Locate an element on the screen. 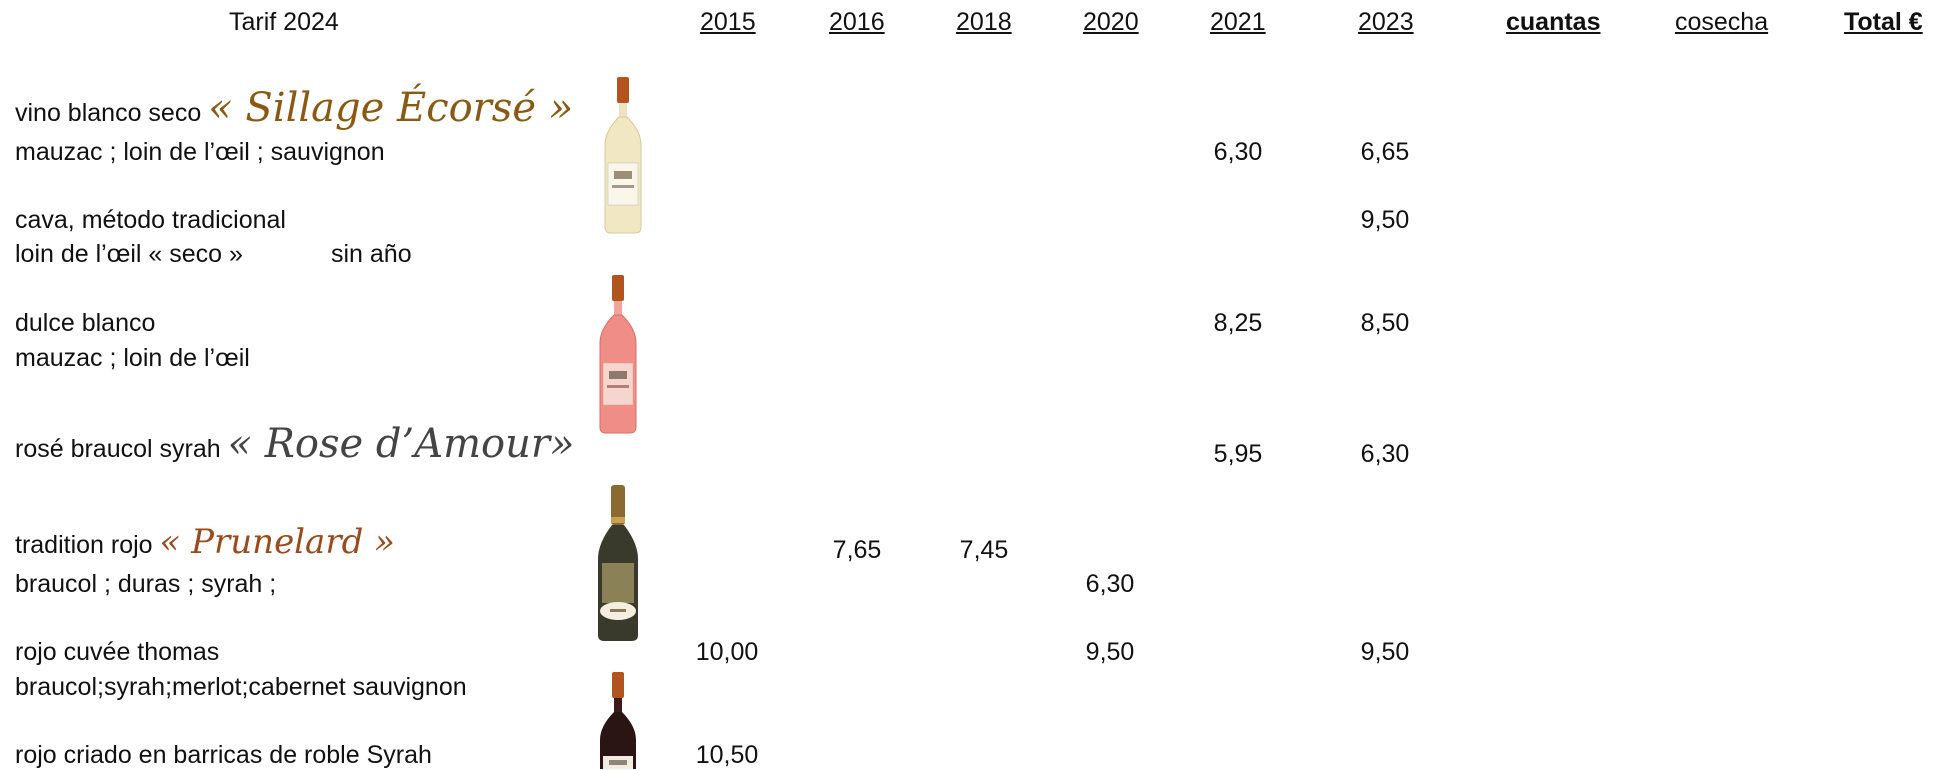 This screenshot has width=1944, height=770. price-2016: 7,65 is located at coordinates (857, 550).